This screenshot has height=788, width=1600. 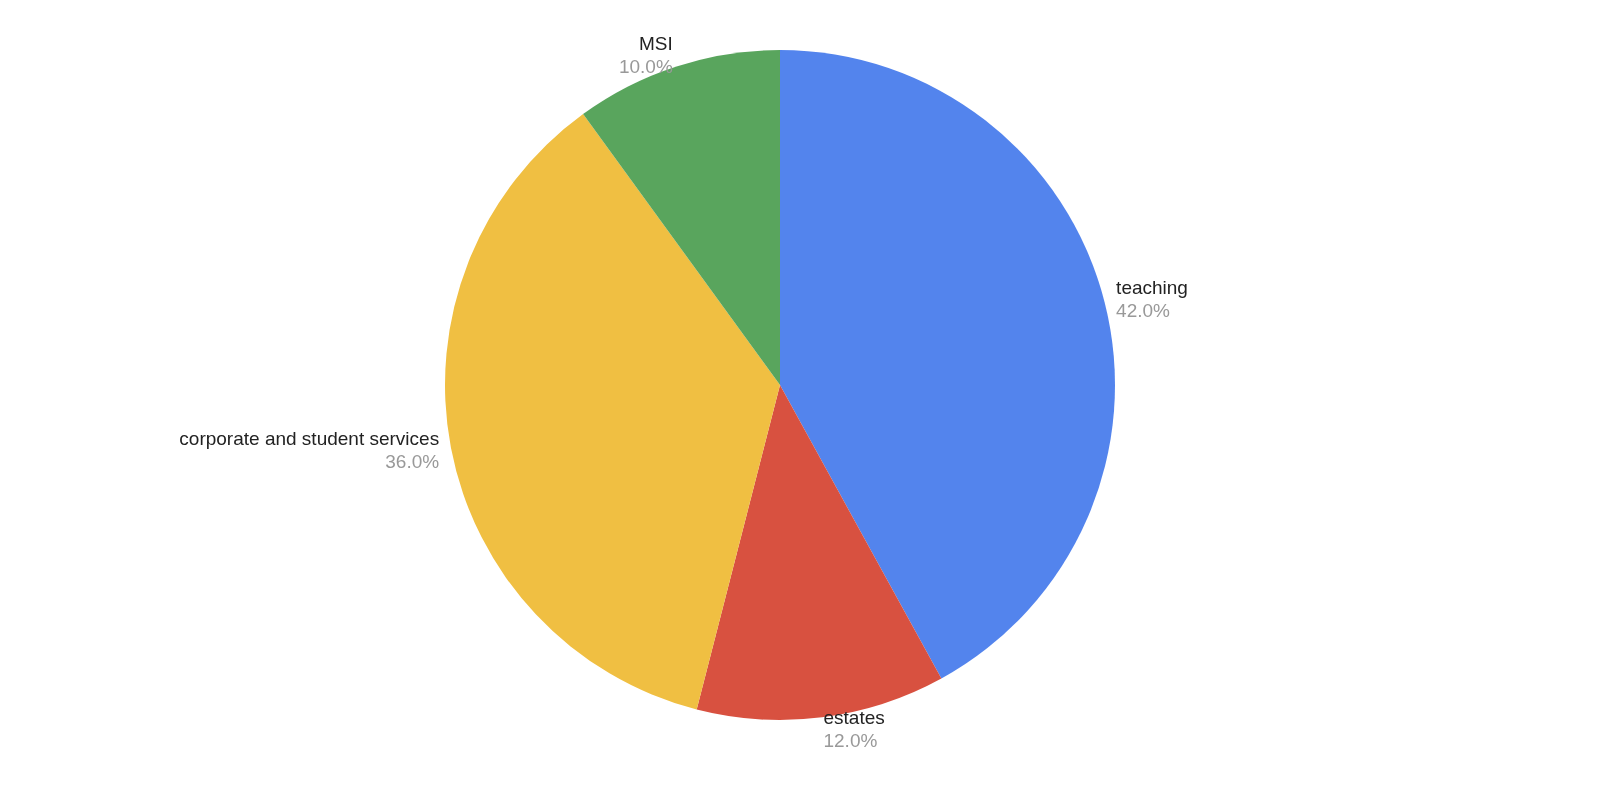 What do you see at coordinates (655, 43) in the screenshot?
I see `slice-label: MSI` at bounding box center [655, 43].